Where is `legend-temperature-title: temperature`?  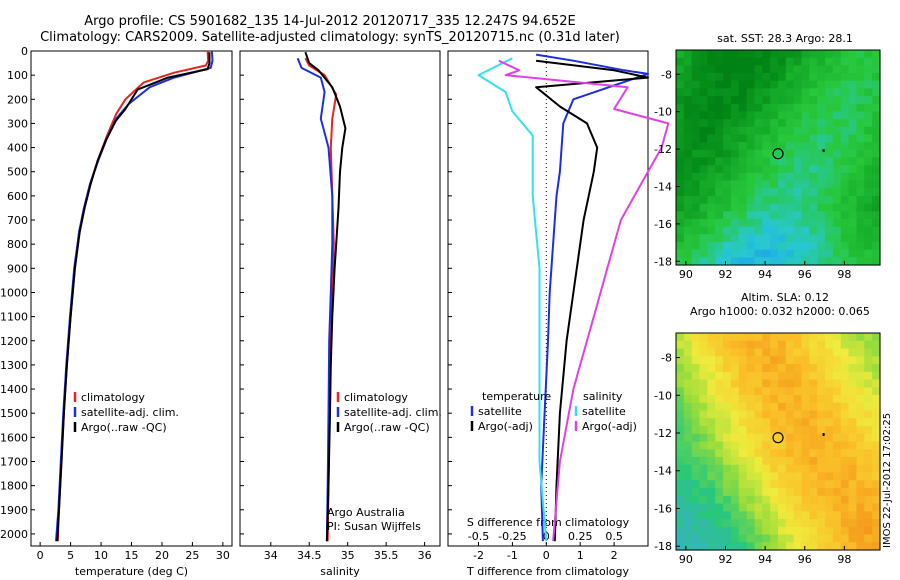
legend-temperature-title: temperature is located at coordinates (516, 396).